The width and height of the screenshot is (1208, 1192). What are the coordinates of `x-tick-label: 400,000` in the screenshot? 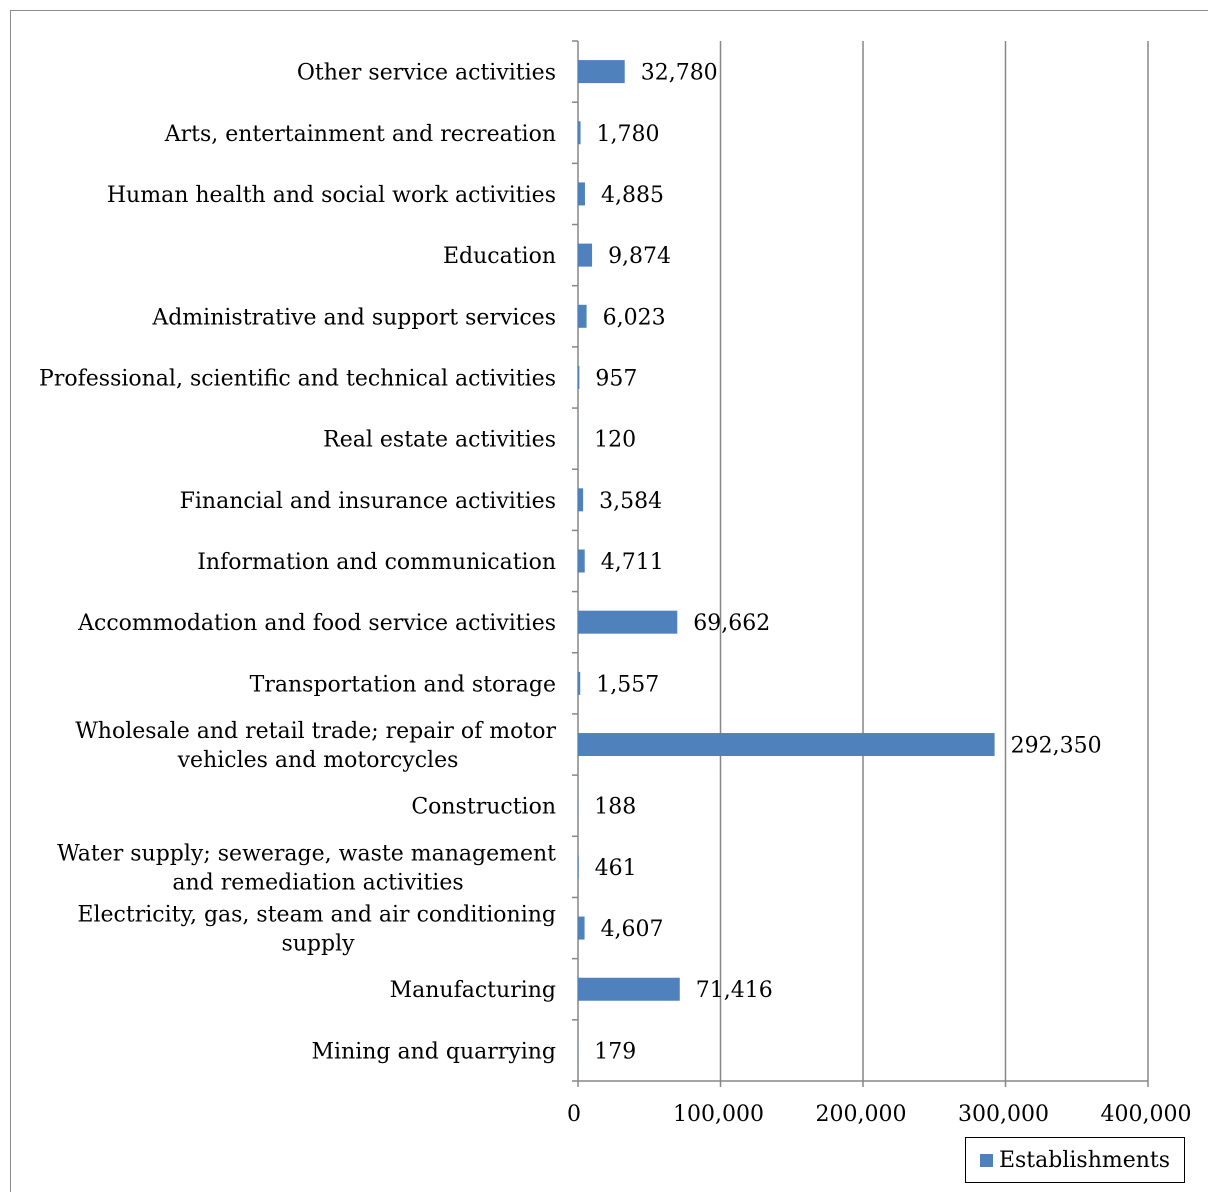 It's located at (1146, 1114).